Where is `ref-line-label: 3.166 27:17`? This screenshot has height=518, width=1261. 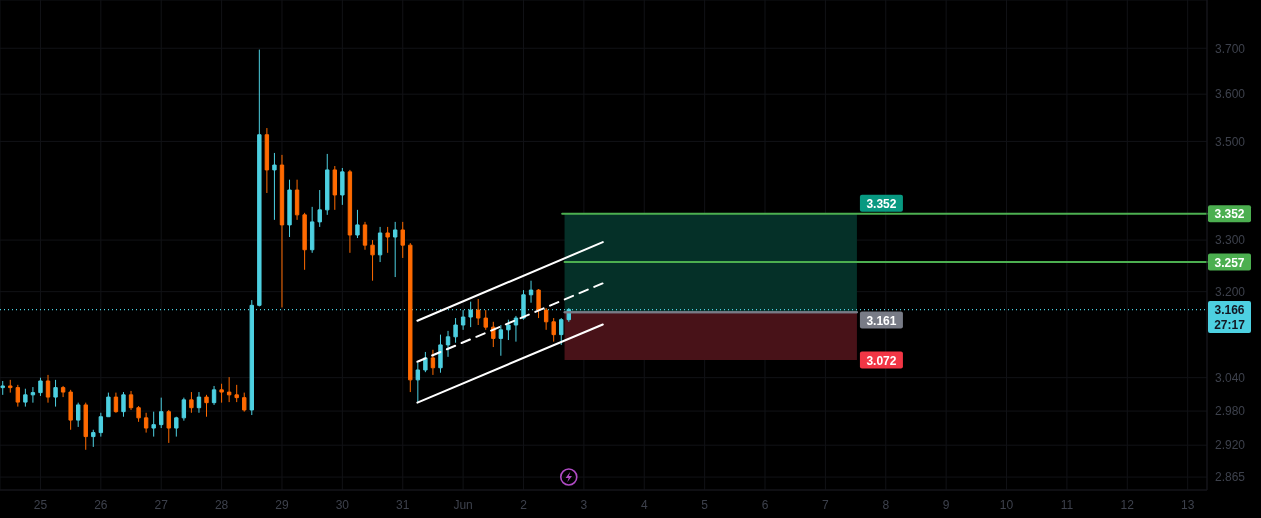 ref-line-label: 3.166 27:17 is located at coordinates (1230, 318).